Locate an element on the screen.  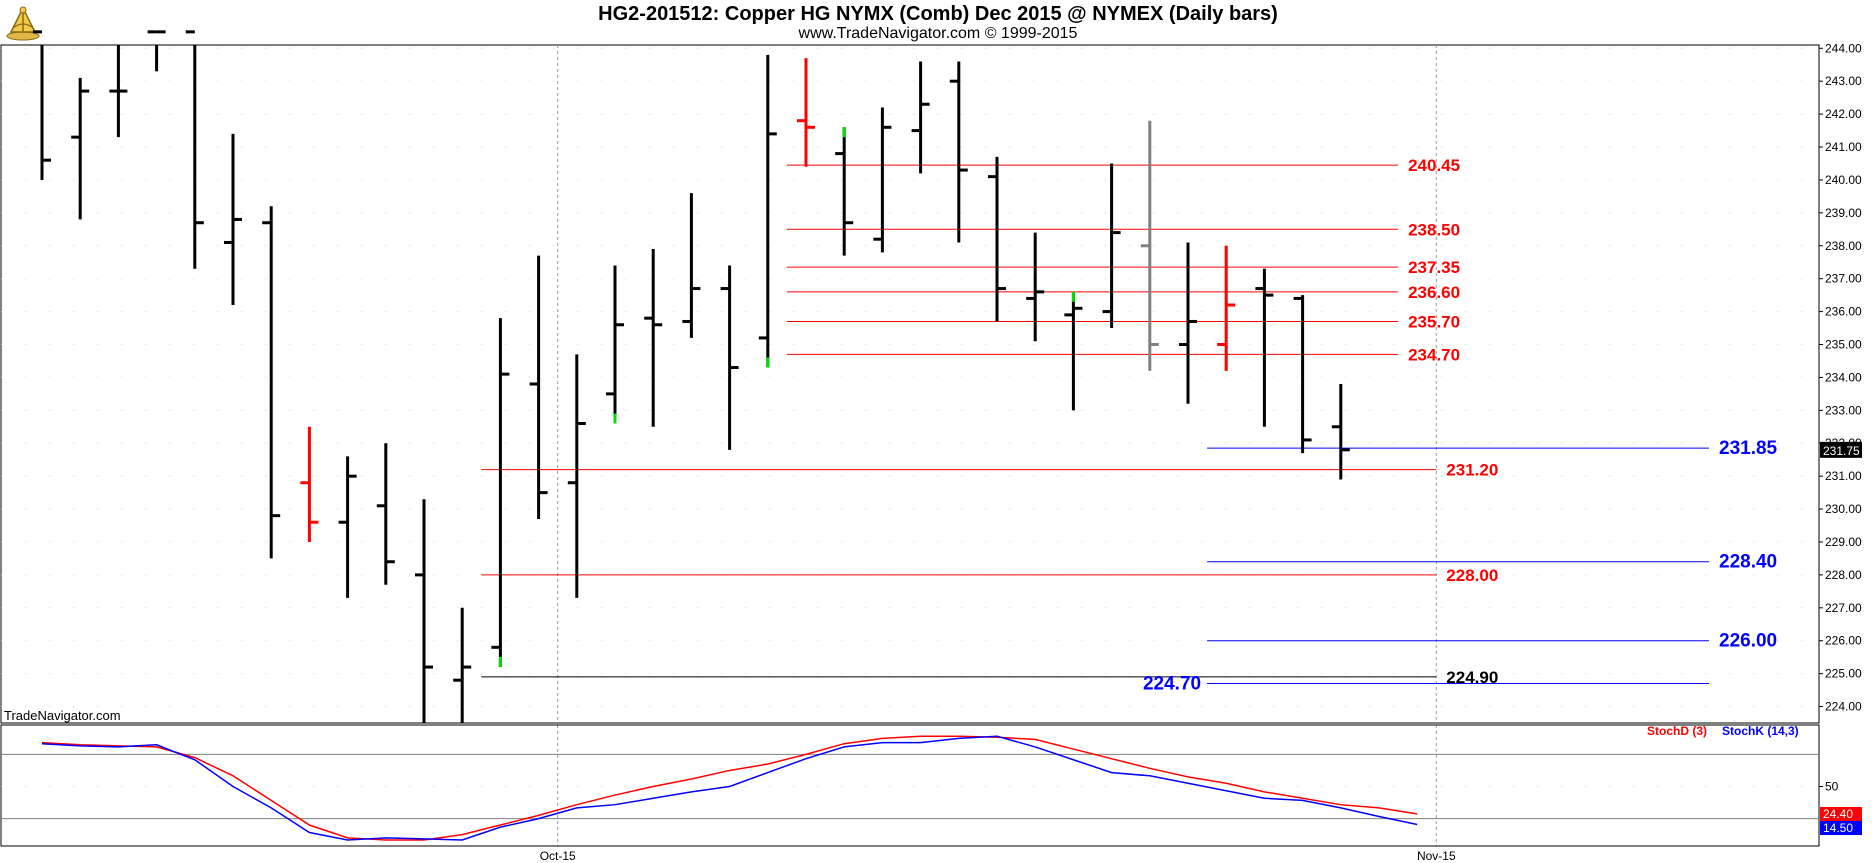
y-tick-label: 229.00 is located at coordinates (1843, 542).